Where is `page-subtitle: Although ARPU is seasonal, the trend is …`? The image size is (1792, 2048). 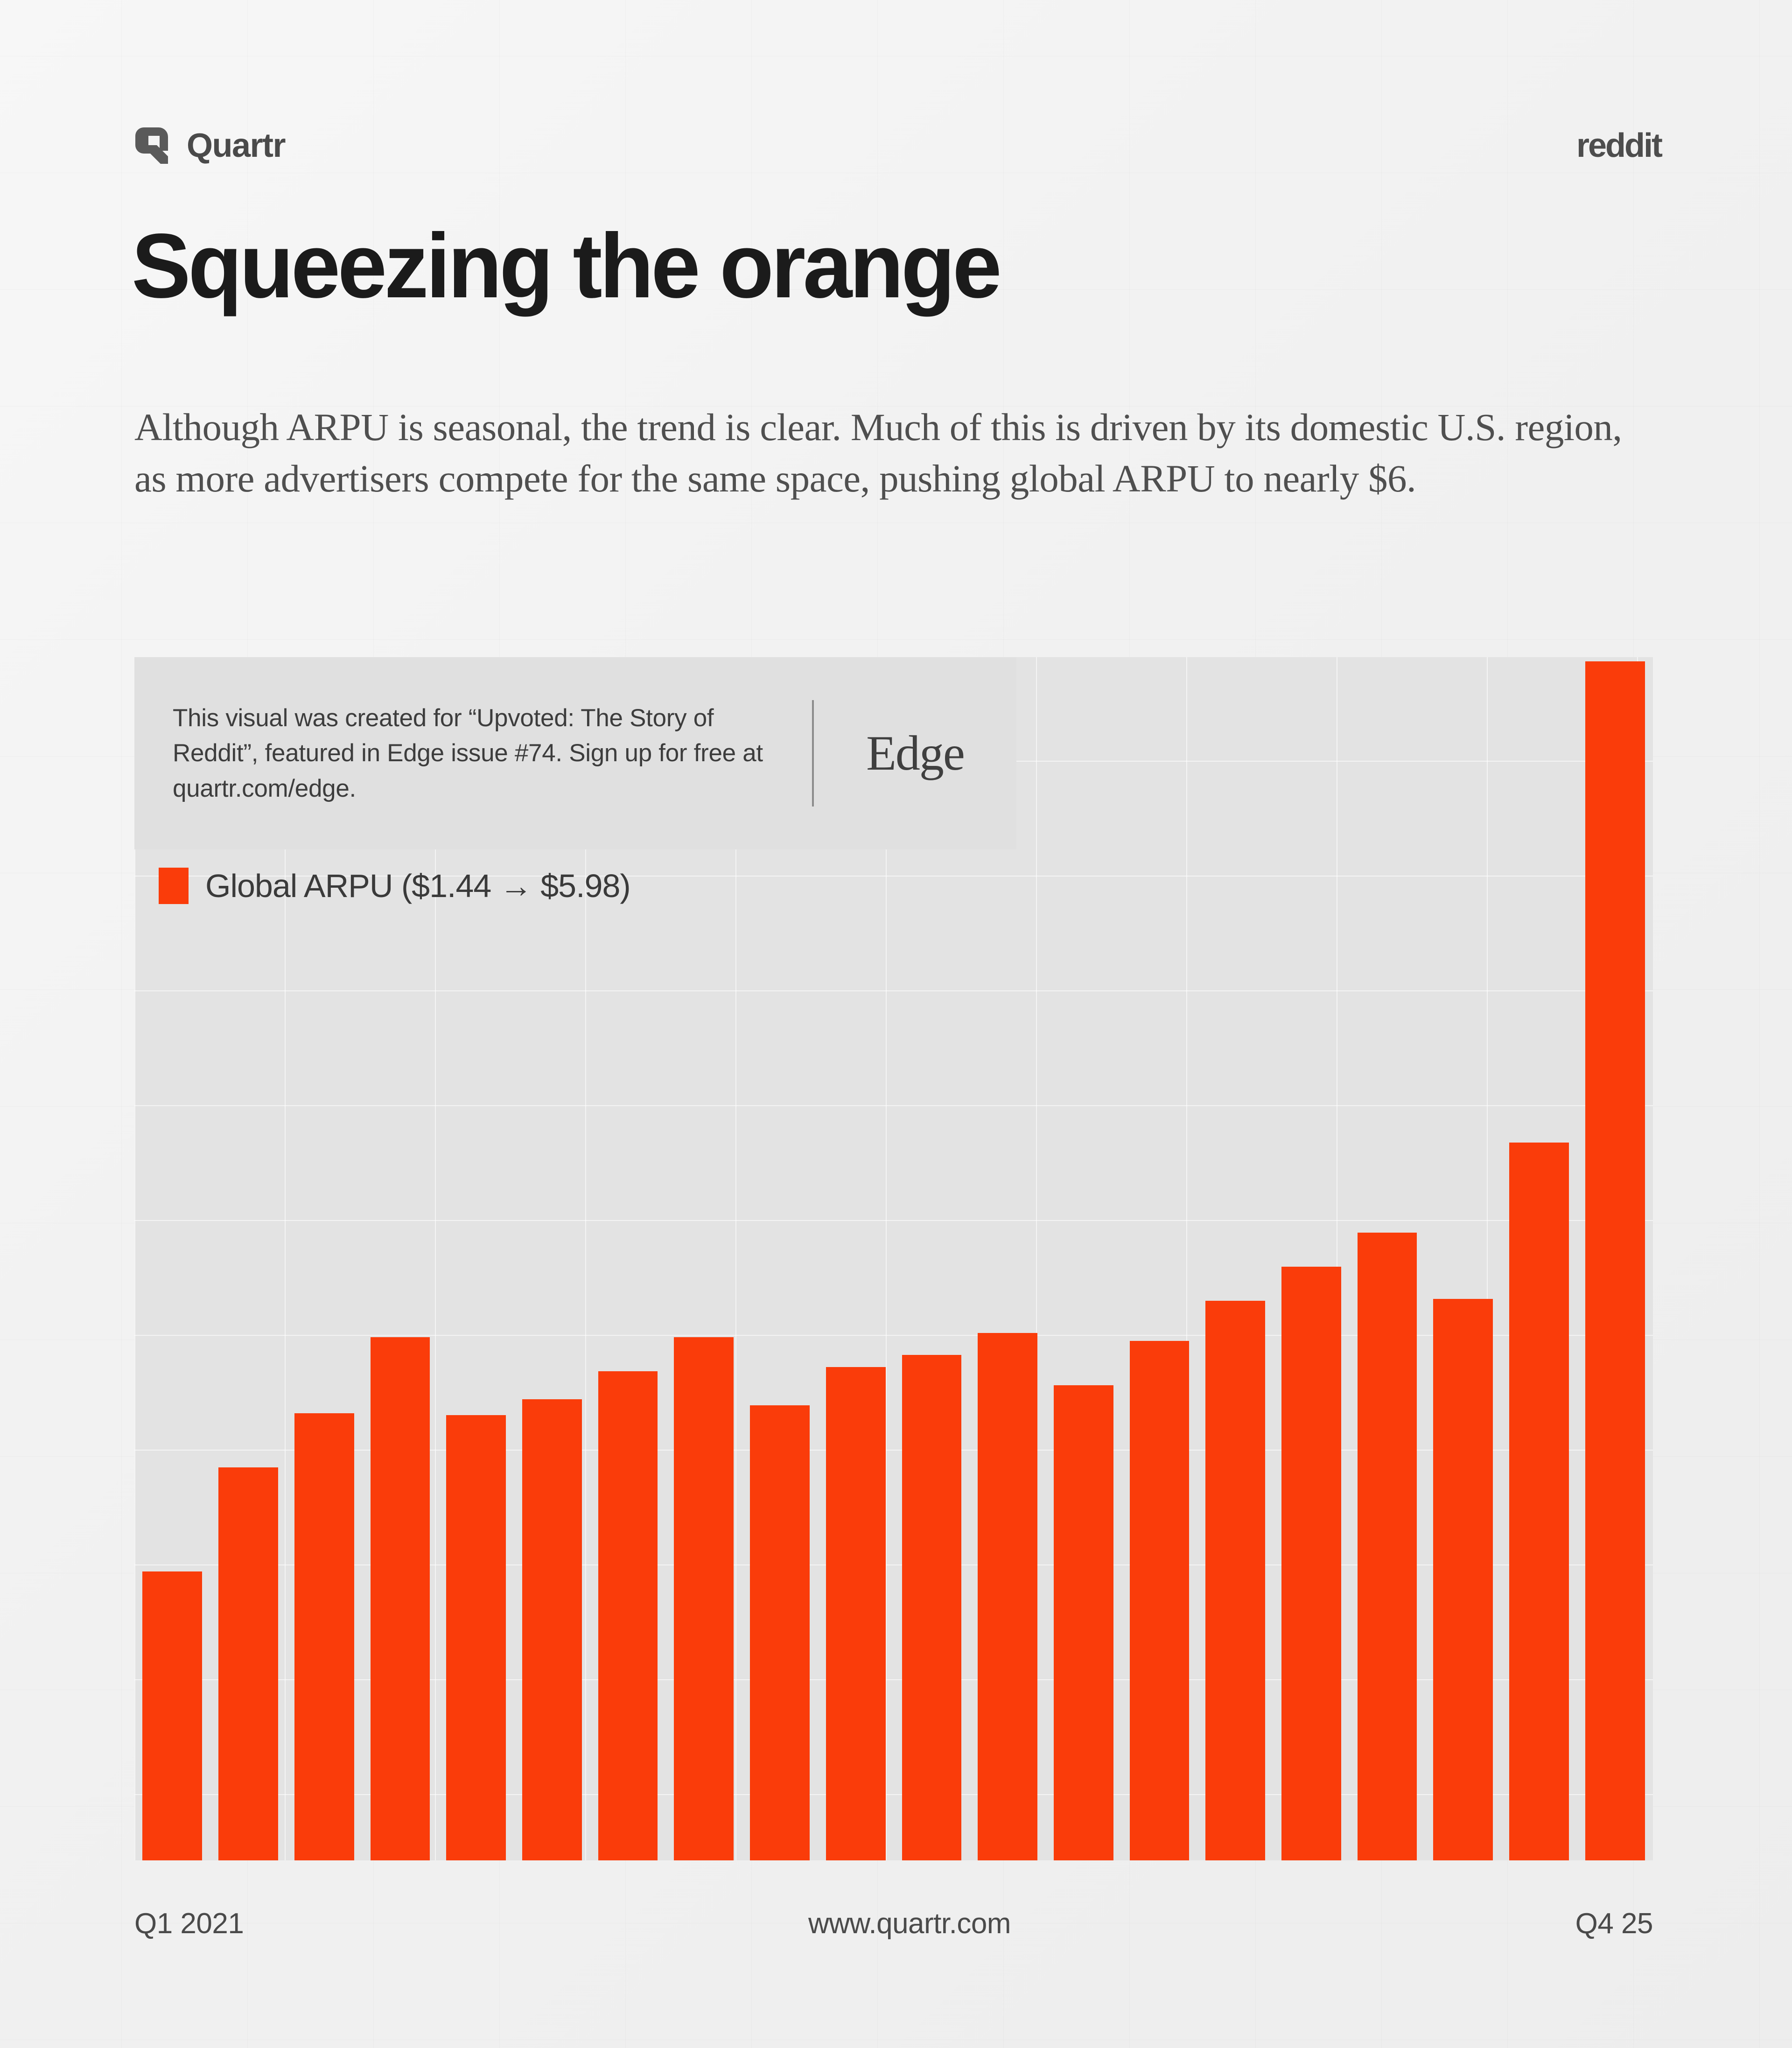
page-subtitle: Although ARPU is seasonal, the trend is … is located at coordinates (878, 453).